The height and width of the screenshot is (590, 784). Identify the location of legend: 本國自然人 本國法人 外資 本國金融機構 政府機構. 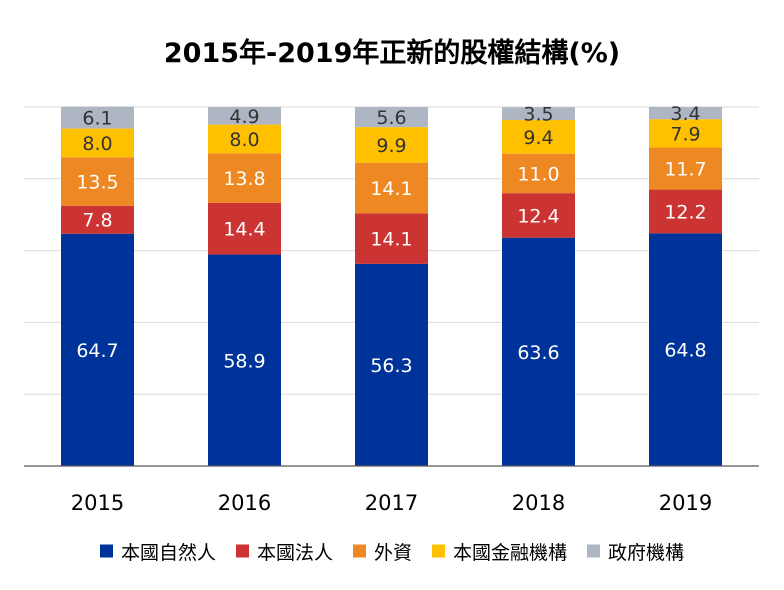
(392, 553).